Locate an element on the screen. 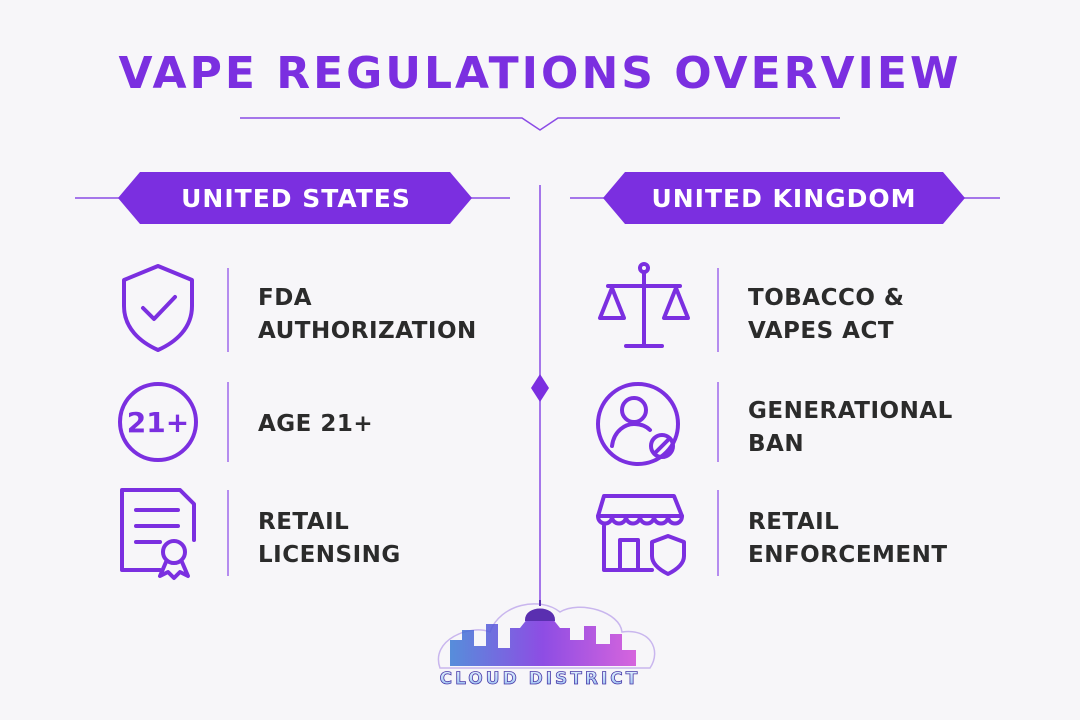  ban-icon is located at coordinates (638, 424).